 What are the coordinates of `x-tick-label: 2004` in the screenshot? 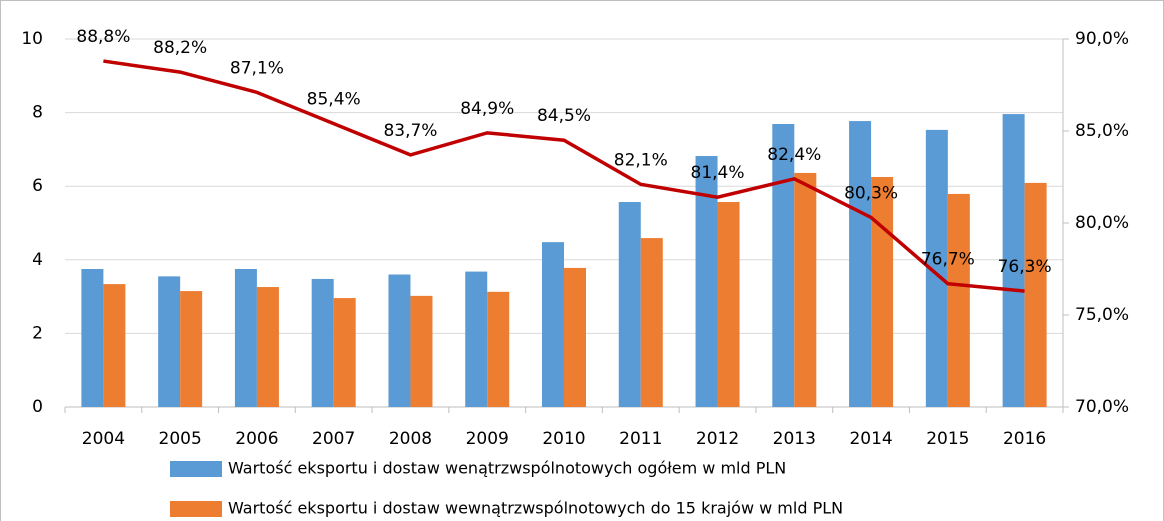 It's located at (103, 439).